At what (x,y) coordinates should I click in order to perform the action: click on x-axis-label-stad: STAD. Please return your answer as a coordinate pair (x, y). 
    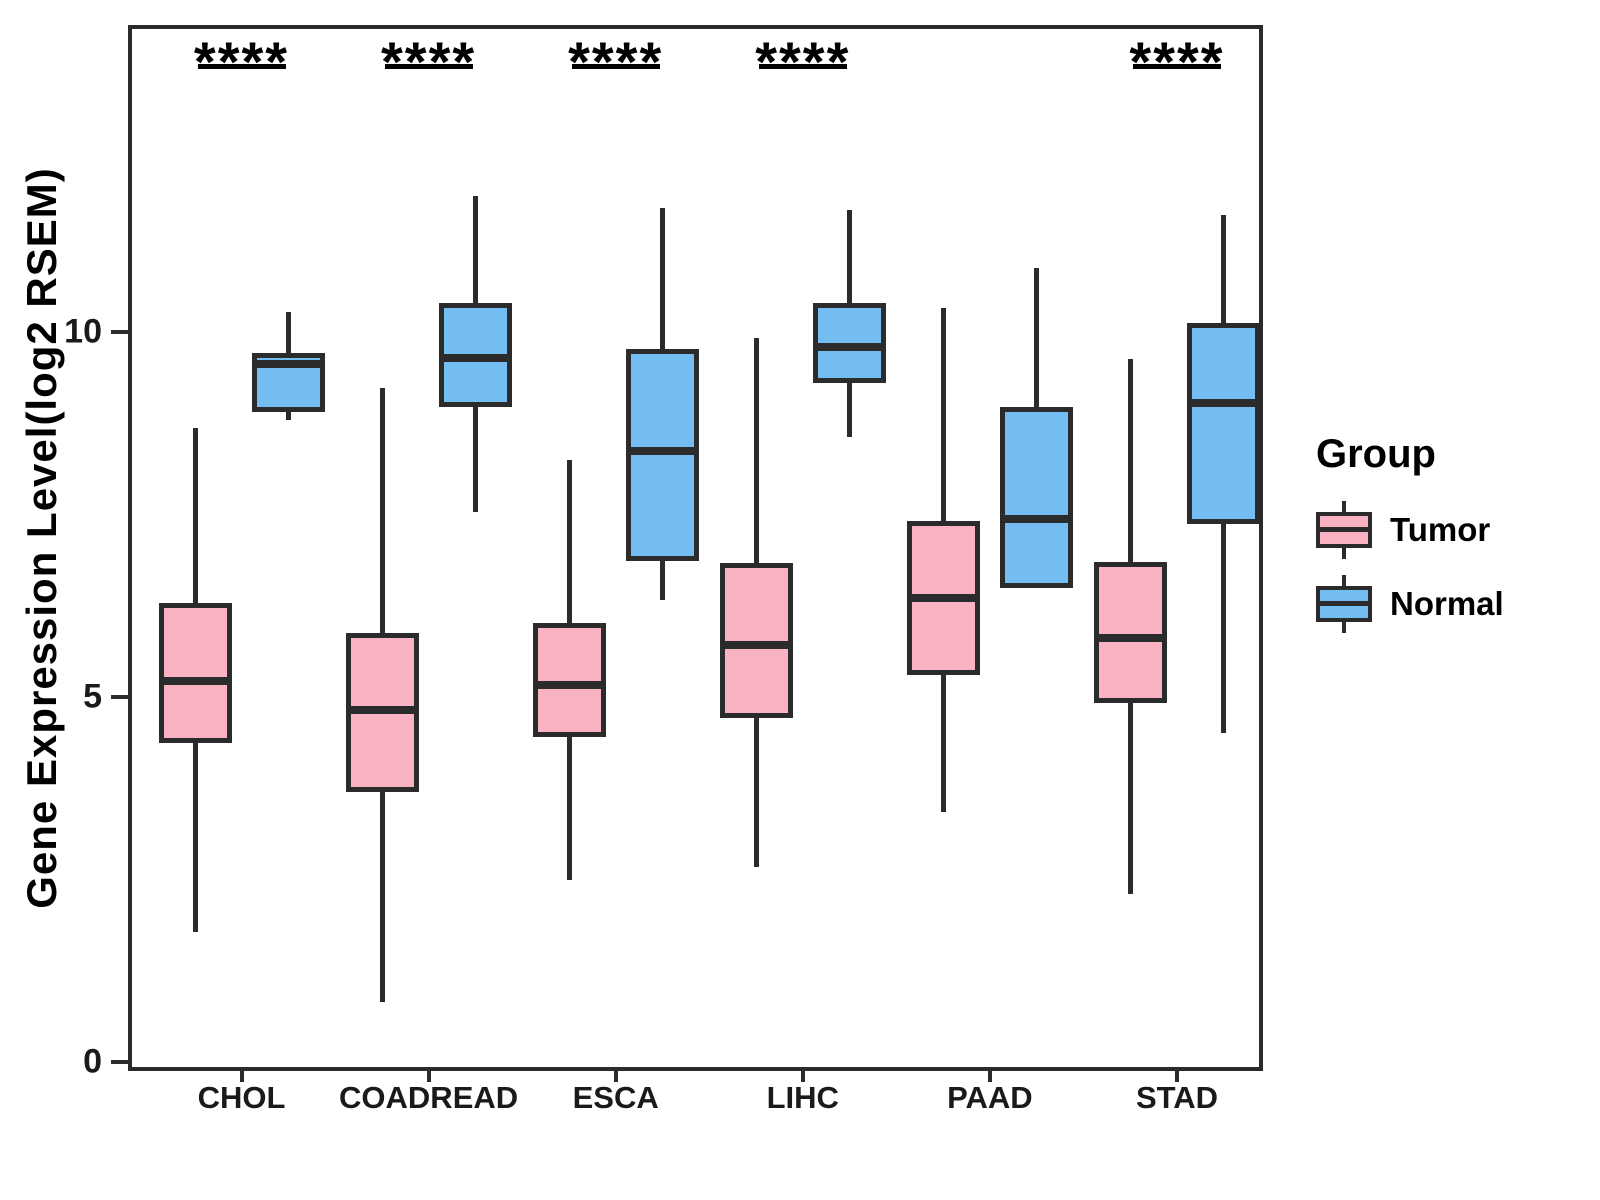
    Looking at the image, I should click on (1177, 1097).